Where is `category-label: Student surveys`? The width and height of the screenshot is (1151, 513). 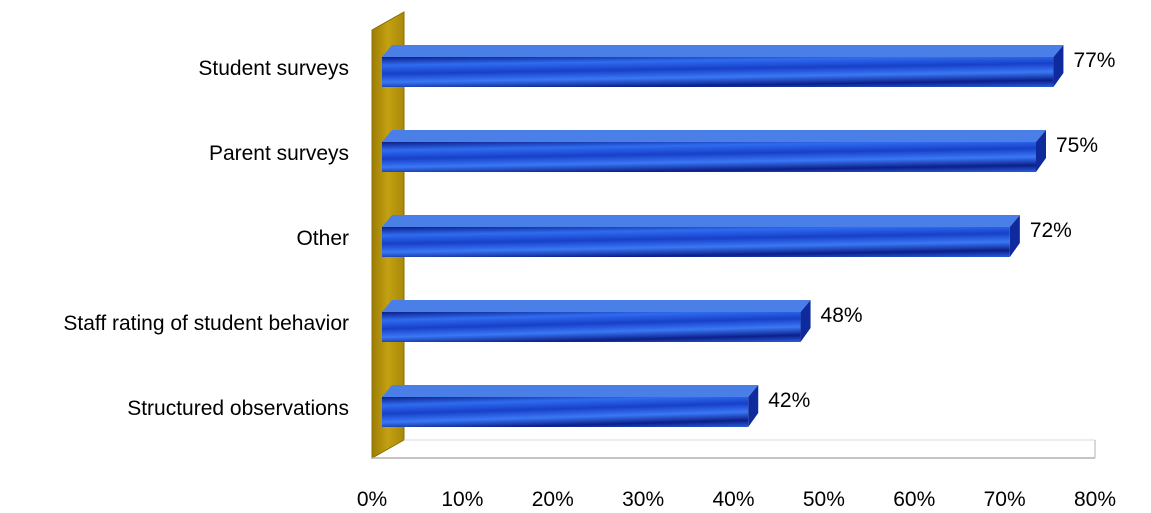 category-label: Student surveys is located at coordinates (273, 68).